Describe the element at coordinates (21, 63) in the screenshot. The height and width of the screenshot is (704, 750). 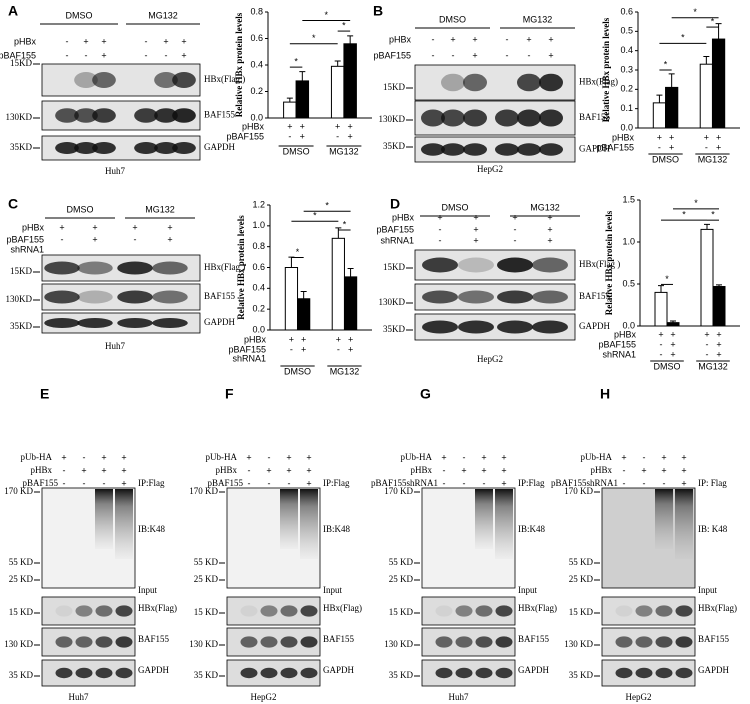
I see `marker-label: 15KD` at that location.